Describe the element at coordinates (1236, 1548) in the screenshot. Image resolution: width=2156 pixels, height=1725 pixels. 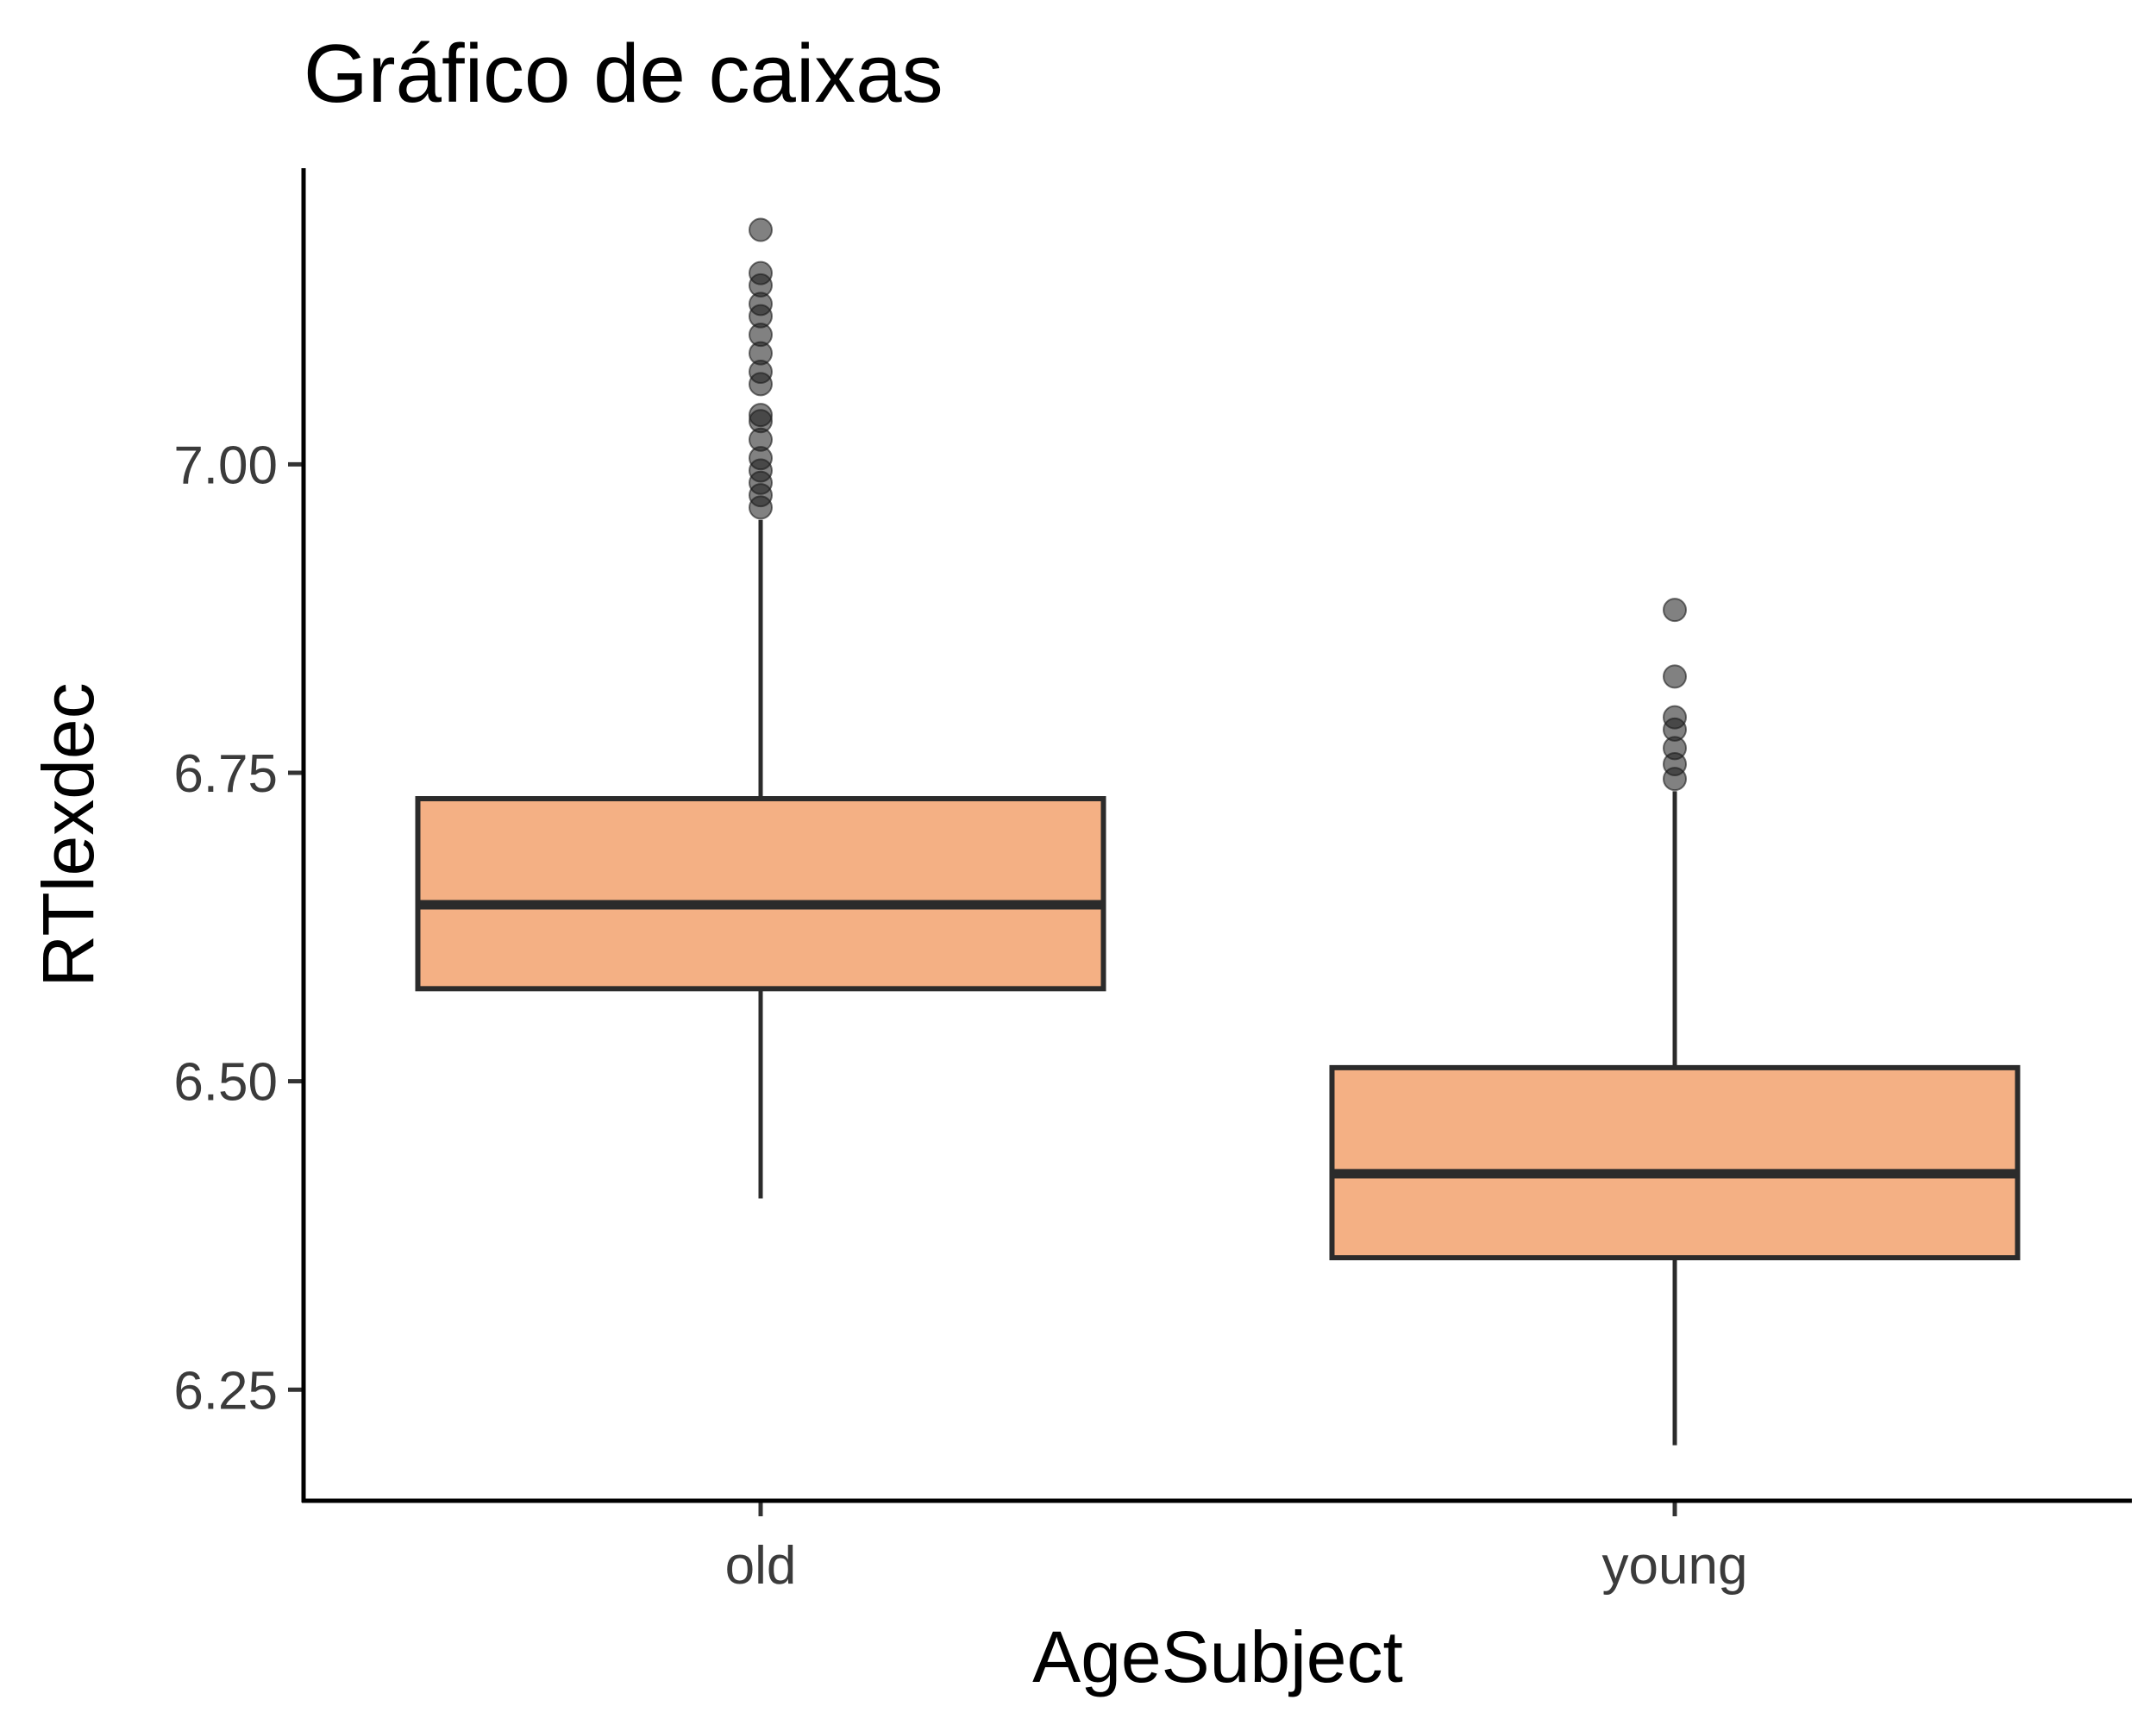
I see `x-axis-ticks: old young` at that location.